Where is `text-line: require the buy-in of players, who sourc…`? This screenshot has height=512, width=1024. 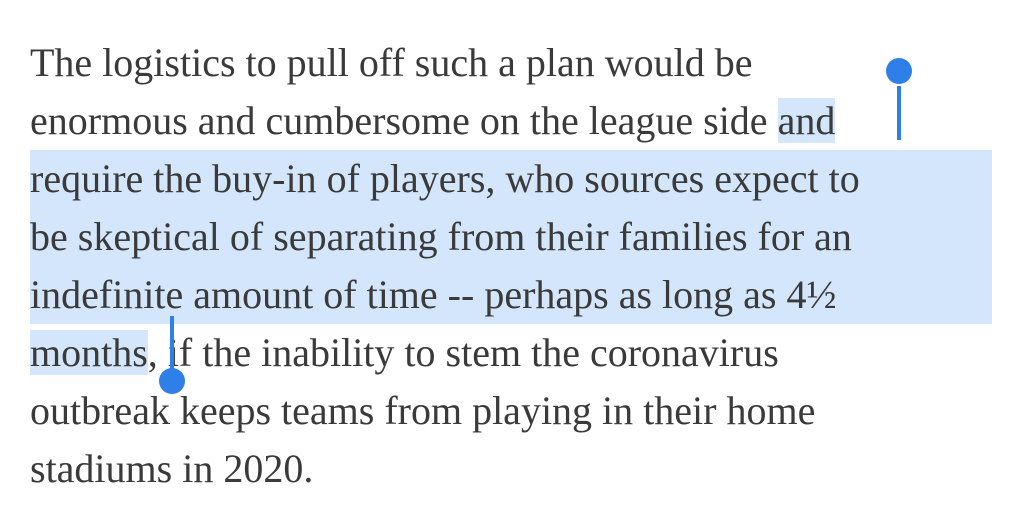 text-line: require the buy-in of players, who sourc… is located at coordinates (511, 179).